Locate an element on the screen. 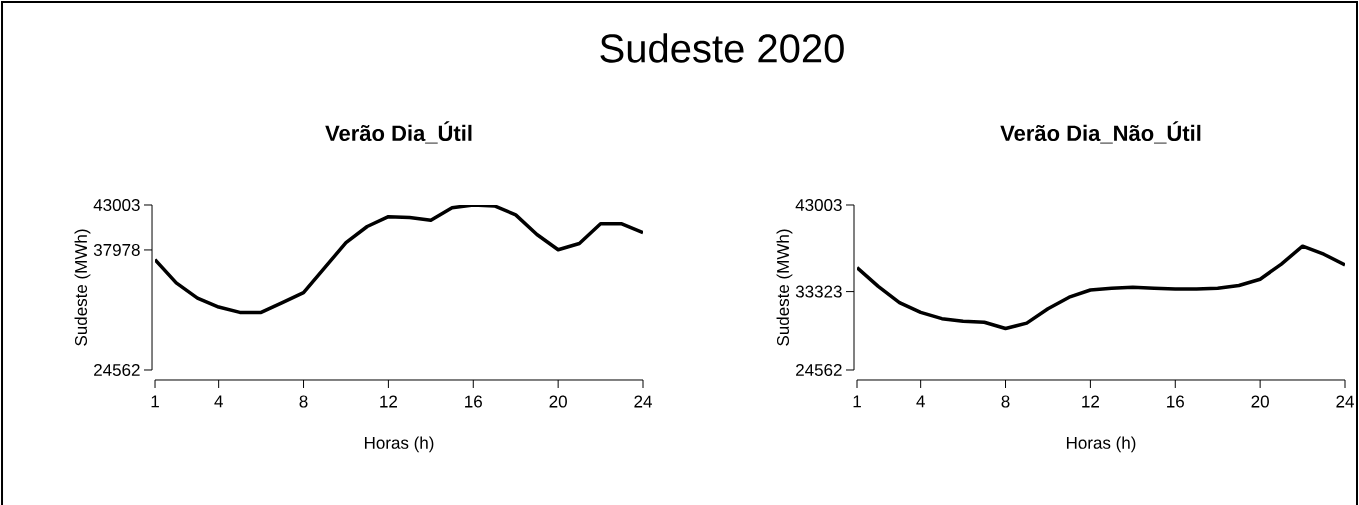 The width and height of the screenshot is (1359, 505). chart-title: Verão Dia_Não_Útil is located at coordinates (1100, 132).